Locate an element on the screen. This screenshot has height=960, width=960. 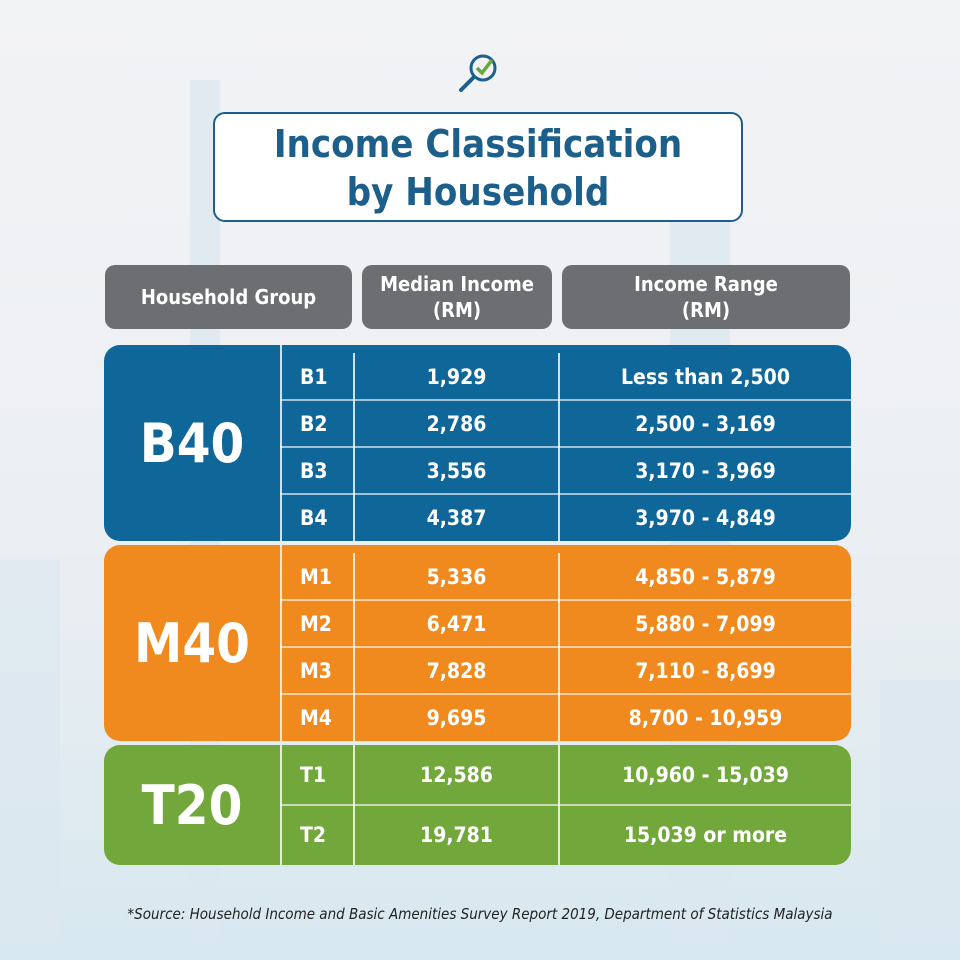
row-range: 4,850 - 5,879 is located at coordinates (705, 576).